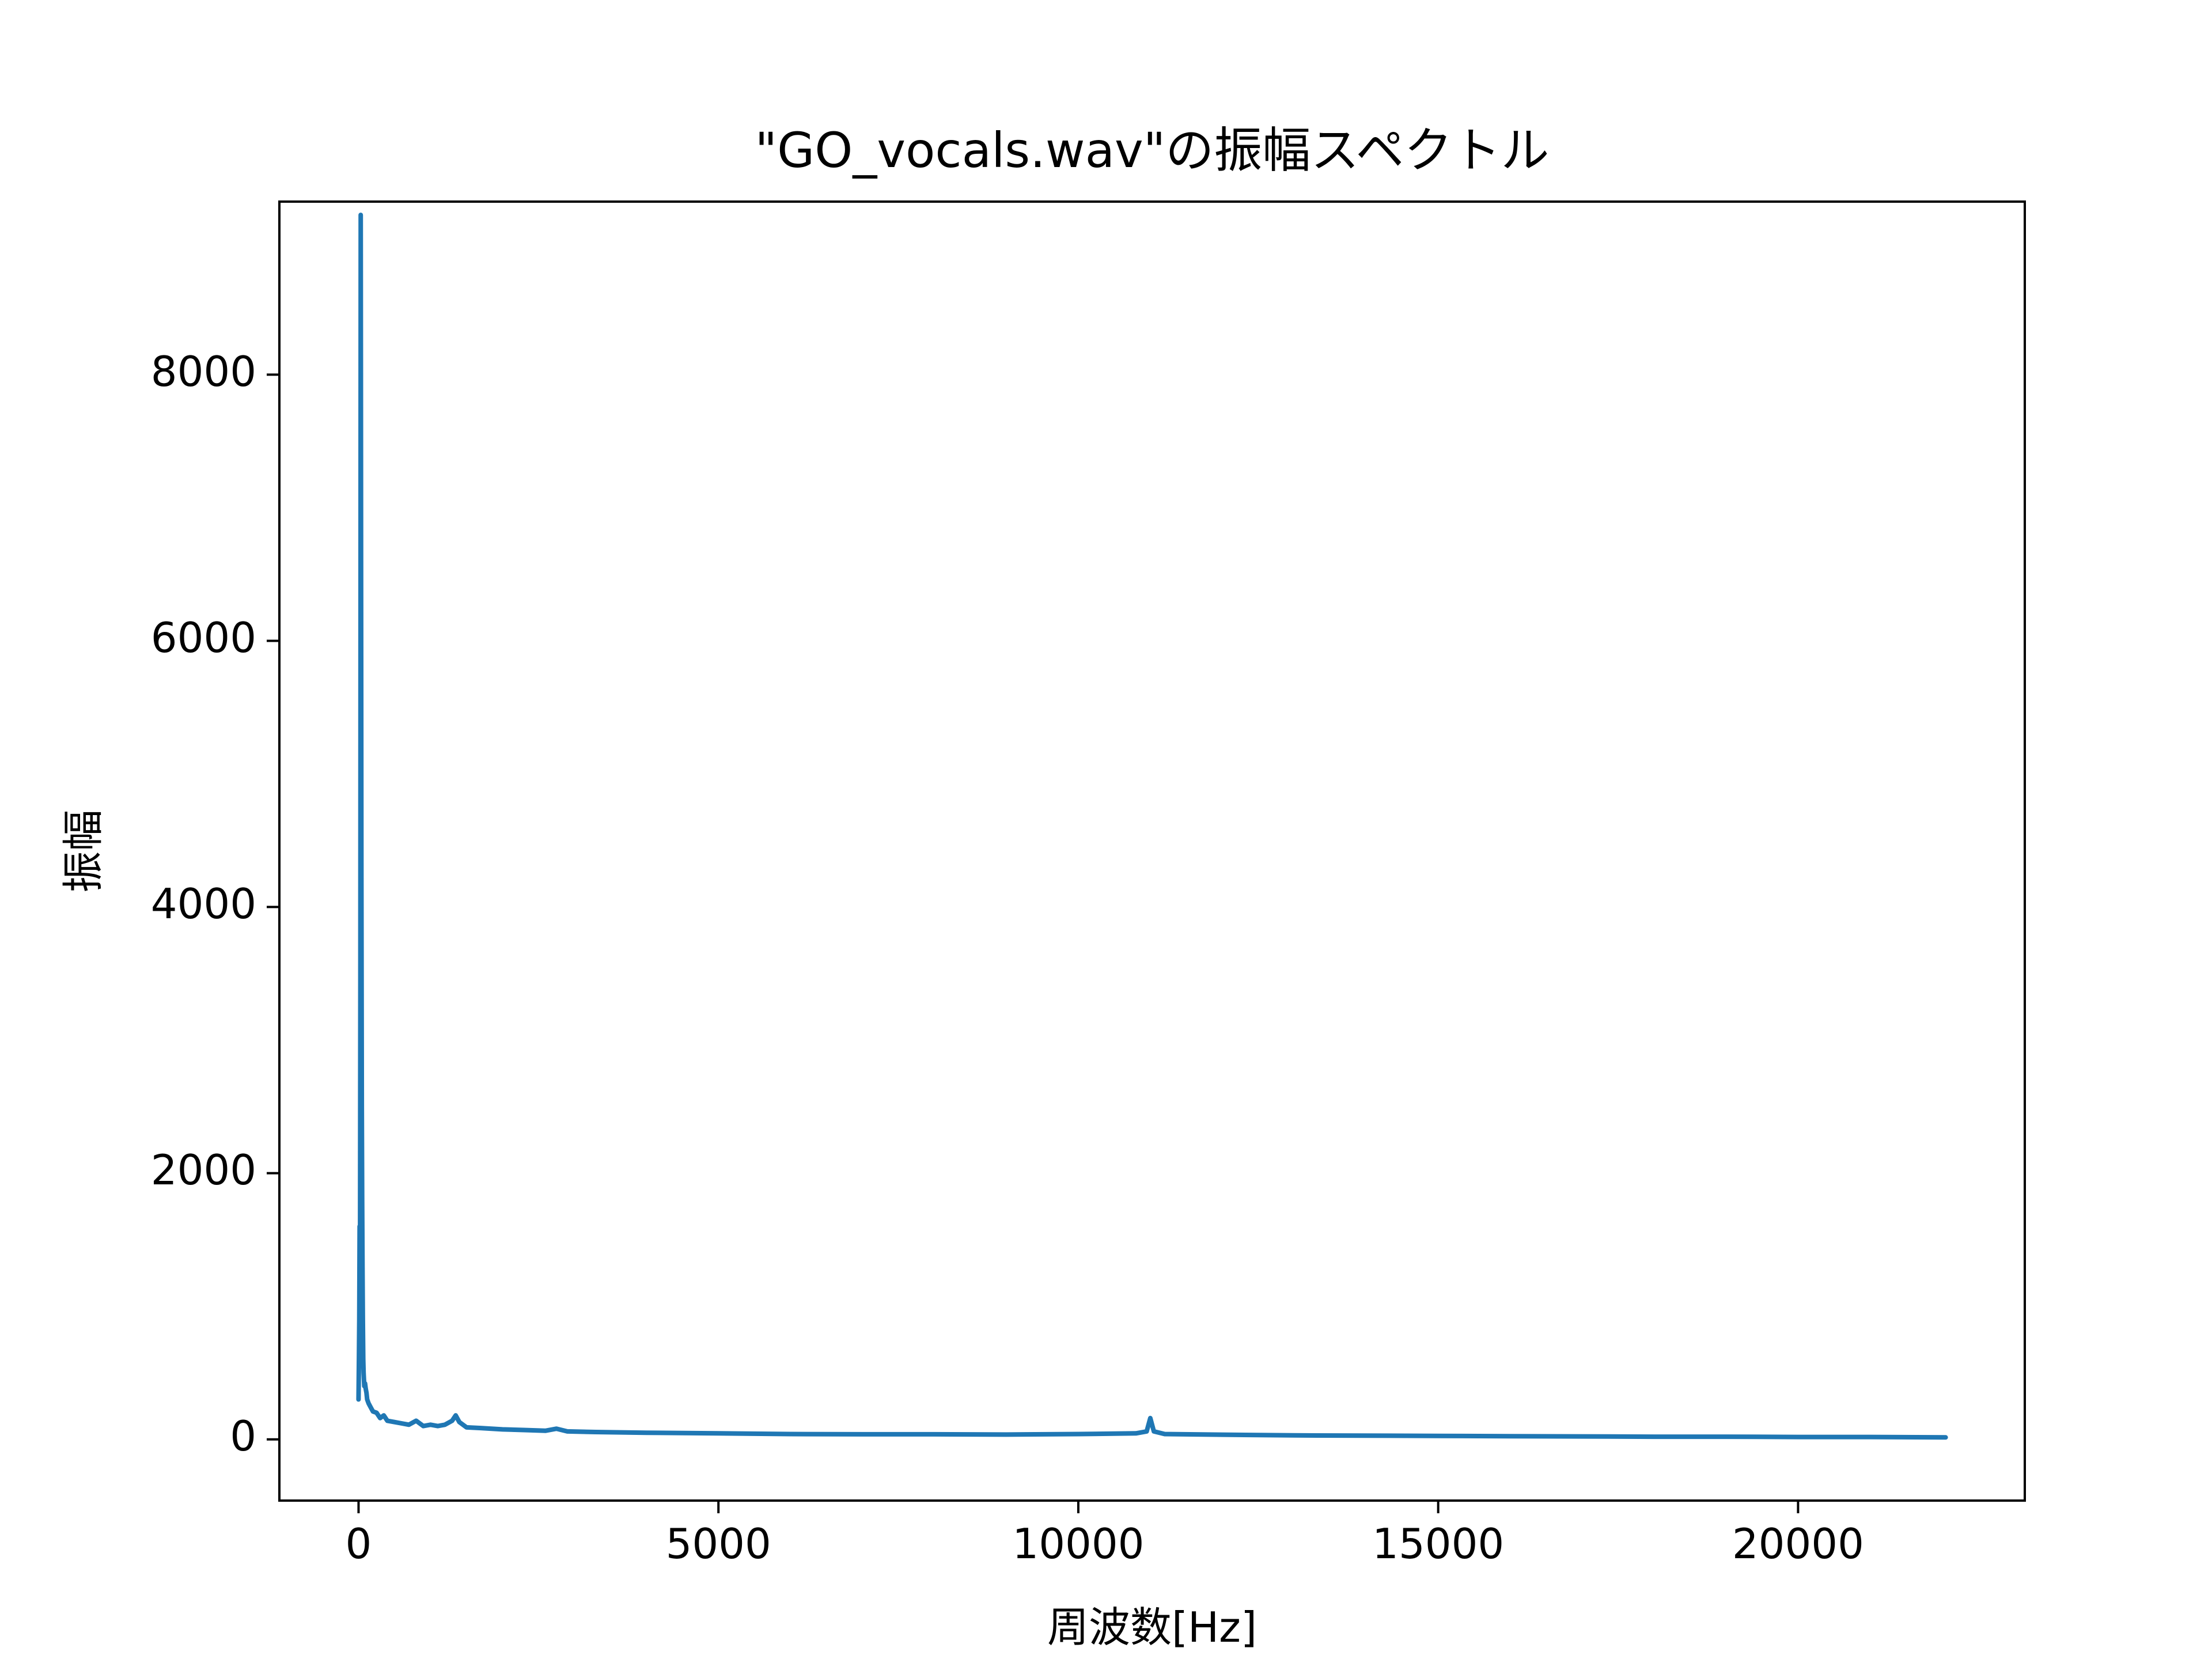 This screenshot has width=2212, height=1659. What do you see at coordinates (203, 371) in the screenshot?
I see `y-tick-label: 8000` at bounding box center [203, 371].